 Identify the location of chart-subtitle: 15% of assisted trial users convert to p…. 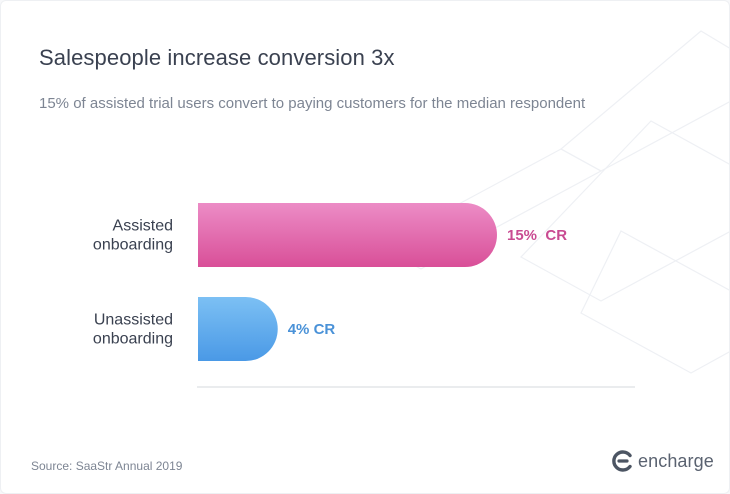
(312, 103).